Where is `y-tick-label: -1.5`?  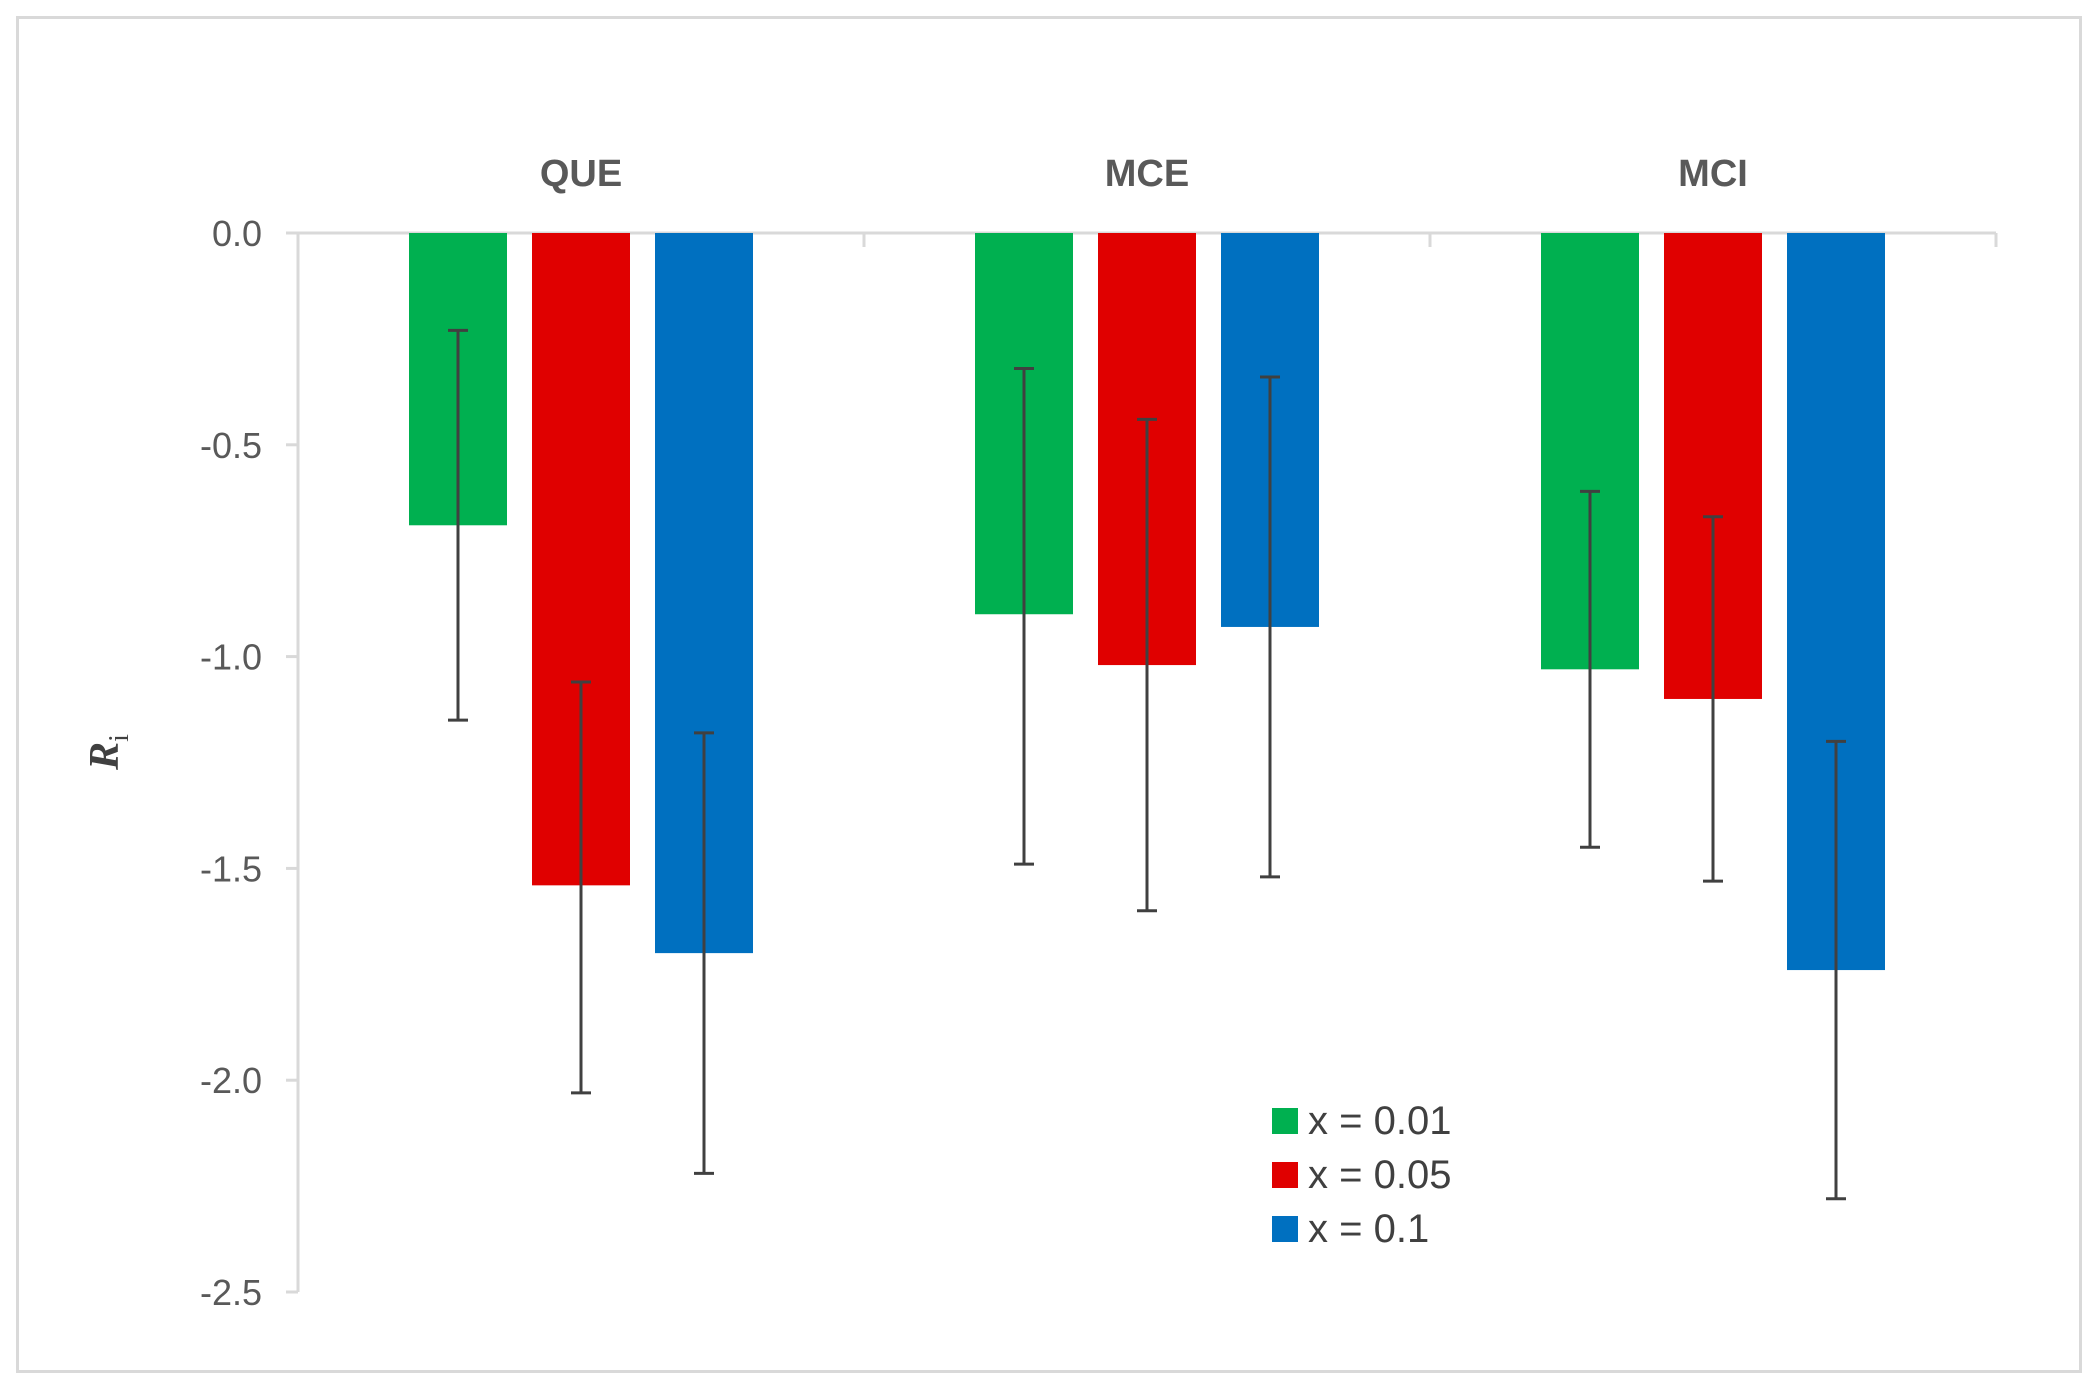 y-tick-label: -1.5 is located at coordinates (231, 868).